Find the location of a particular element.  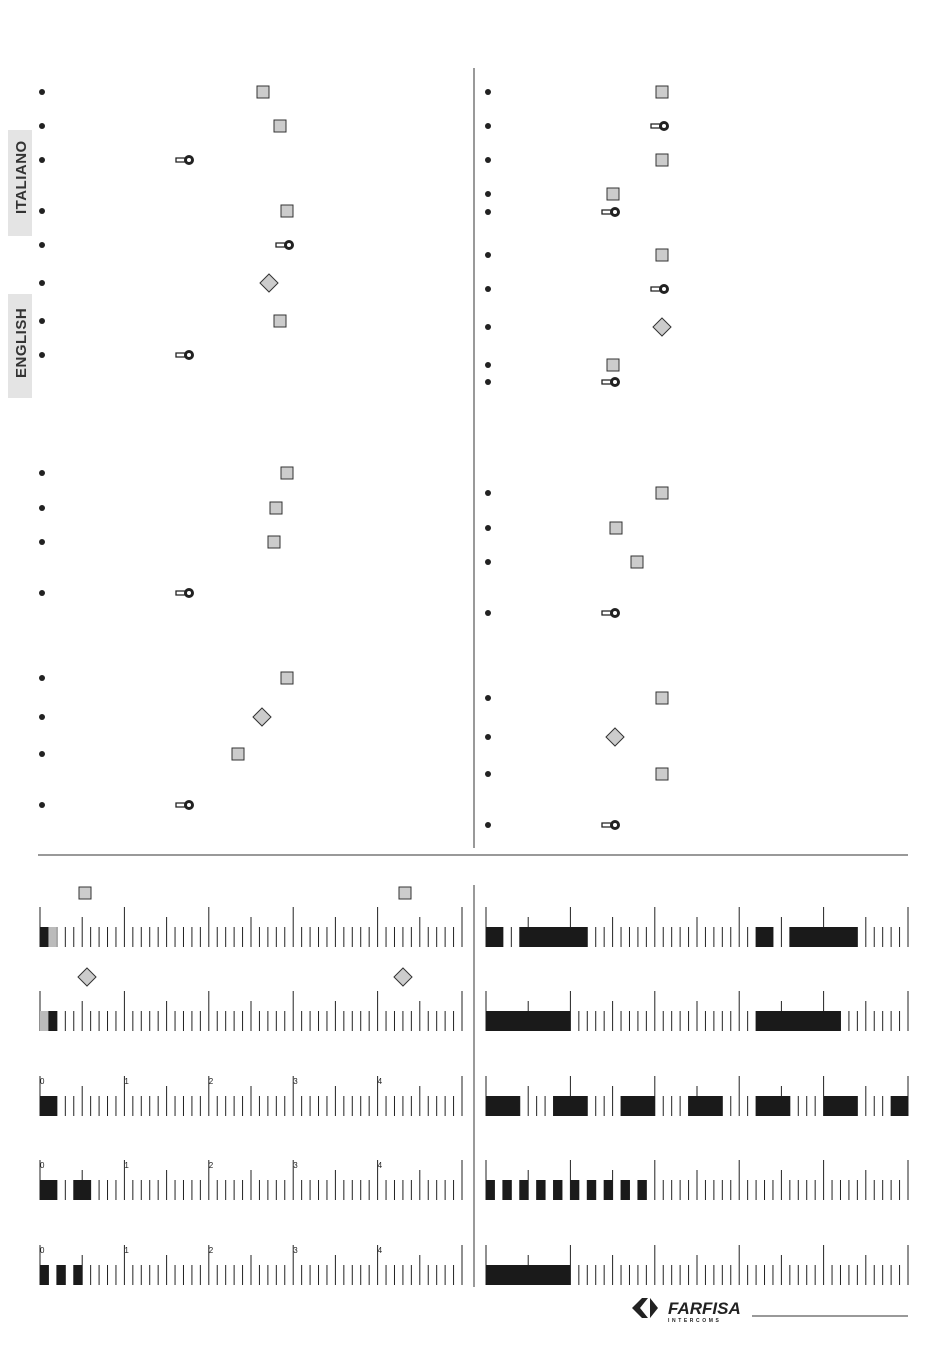

logo-name: FARFISA is located at coordinates (704, 1308).